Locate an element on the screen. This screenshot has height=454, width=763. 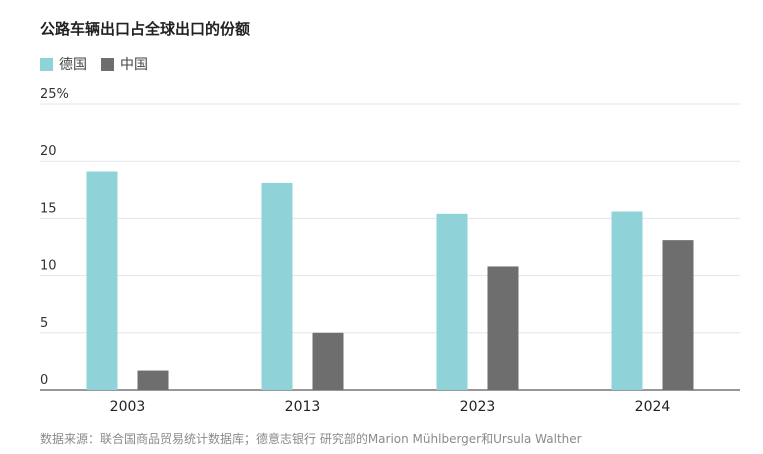
legend-item-germany: 德国 is located at coordinates (63, 64).